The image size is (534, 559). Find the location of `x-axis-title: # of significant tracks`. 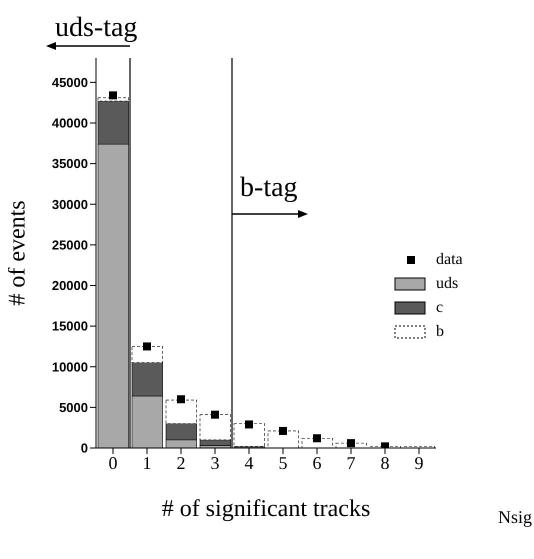

x-axis-title: # of significant tracks is located at coordinates (266, 509).